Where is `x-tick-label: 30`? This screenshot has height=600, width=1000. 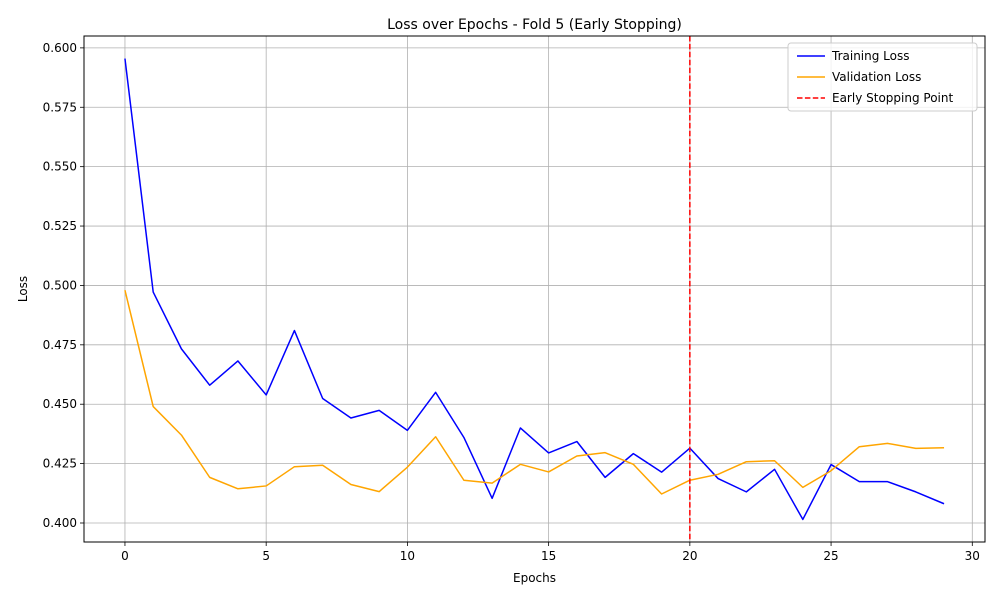 x-tick-label: 30 is located at coordinates (972, 556).